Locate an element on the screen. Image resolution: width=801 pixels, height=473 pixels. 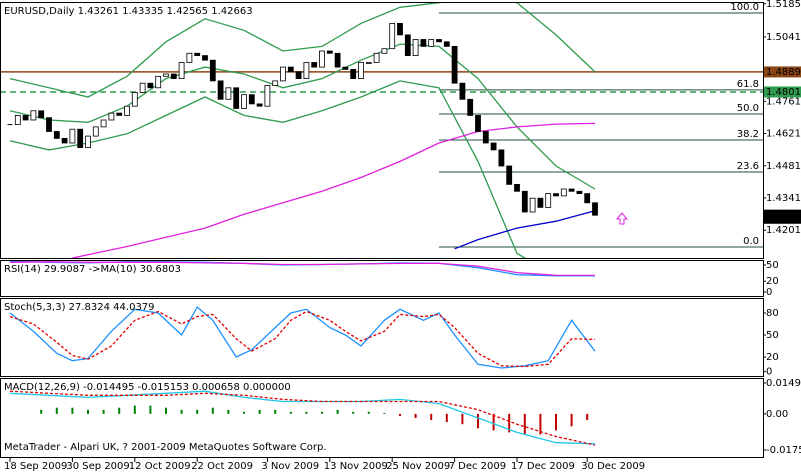
x-tick-label: 30 Dec 2009 is located at coordinates (613, 466).